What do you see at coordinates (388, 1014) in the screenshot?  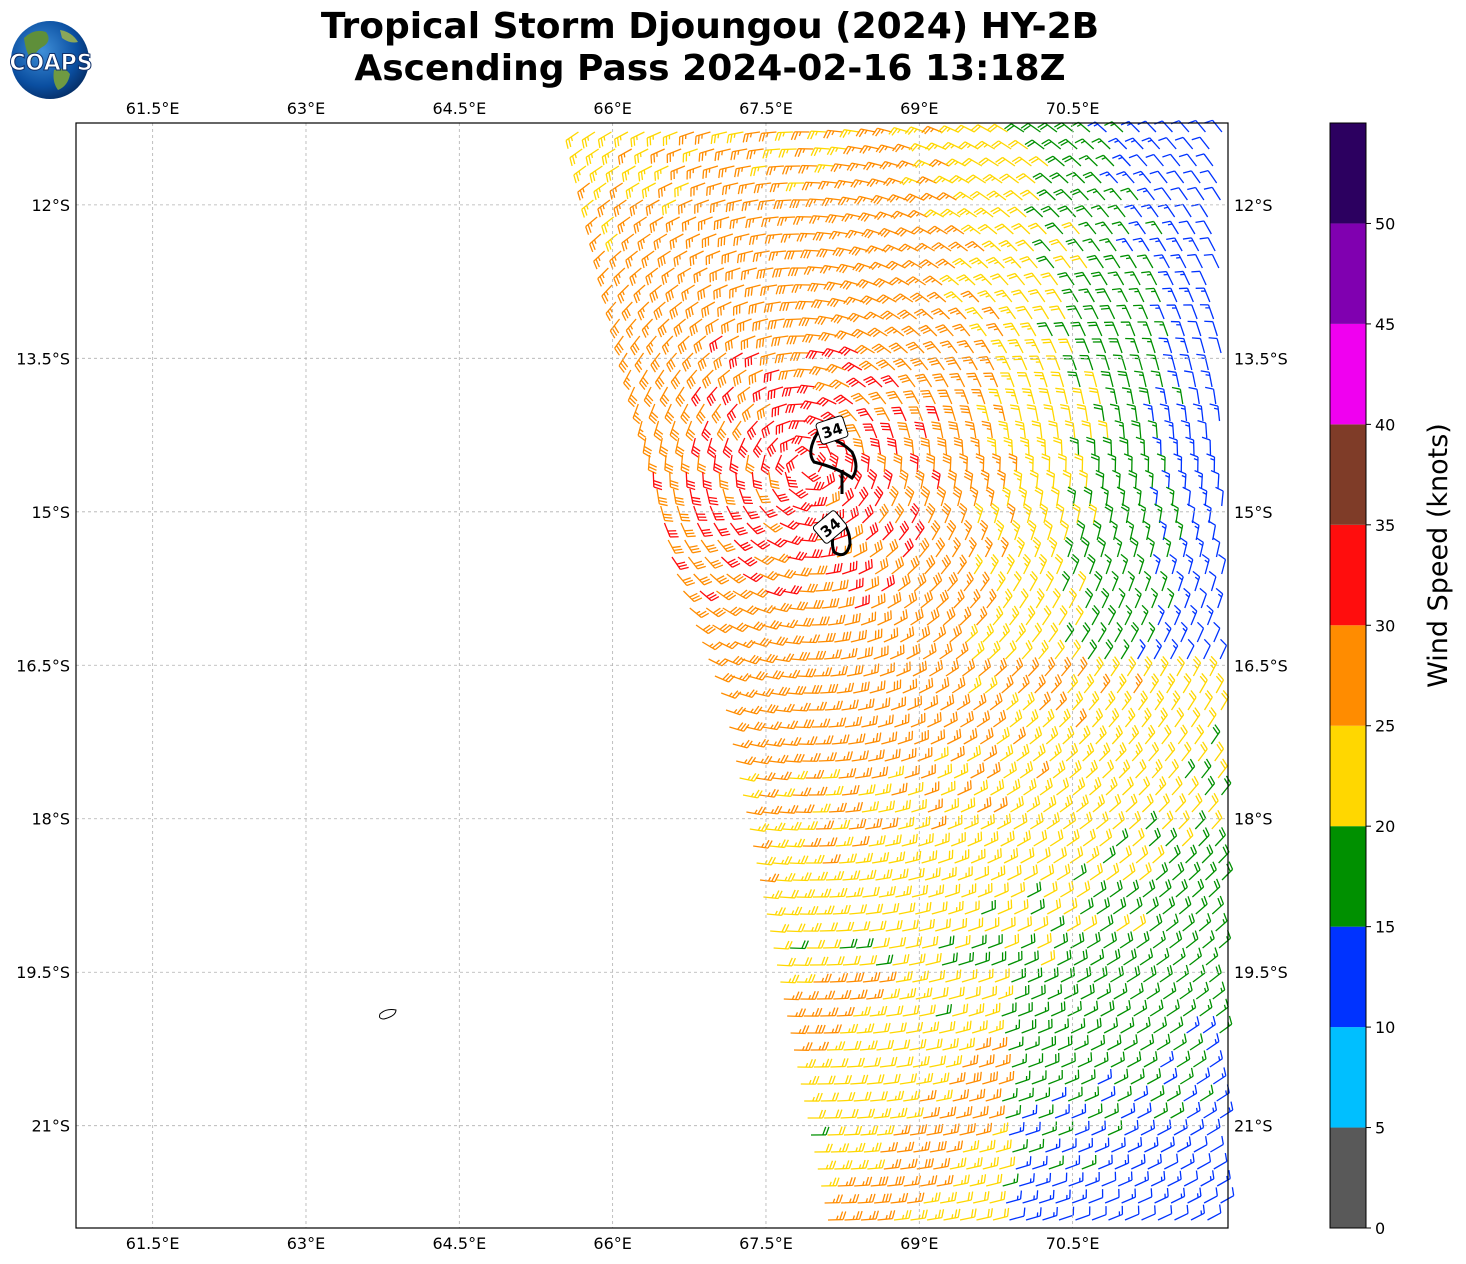 I see `island-outline` at bounding box center [388, 1014].